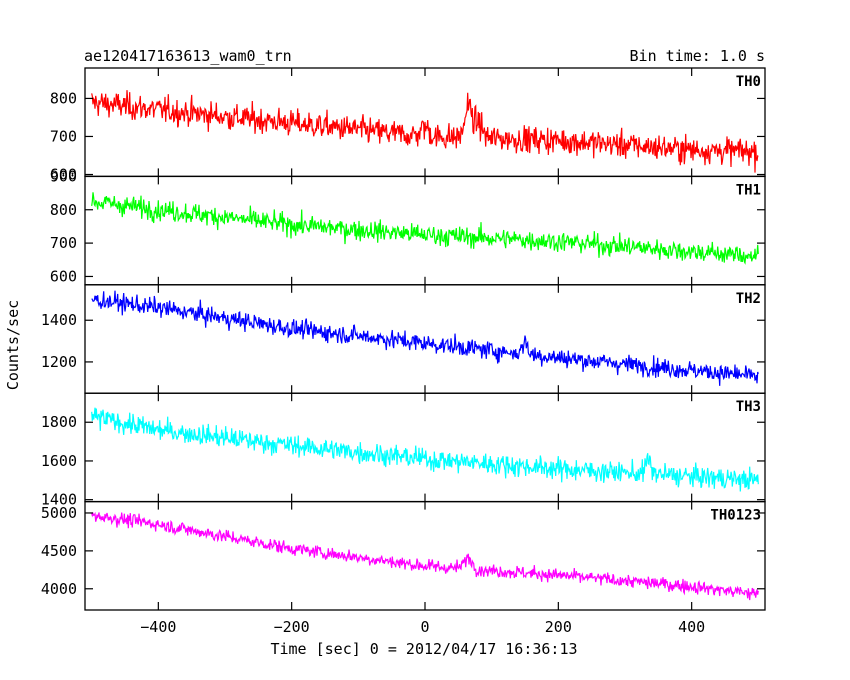  What do you see at coordinates (697, 56) in the screenshot?
I see `chart-subtitle: Bin time: 1.0 s` at bounding box center [697, 56].